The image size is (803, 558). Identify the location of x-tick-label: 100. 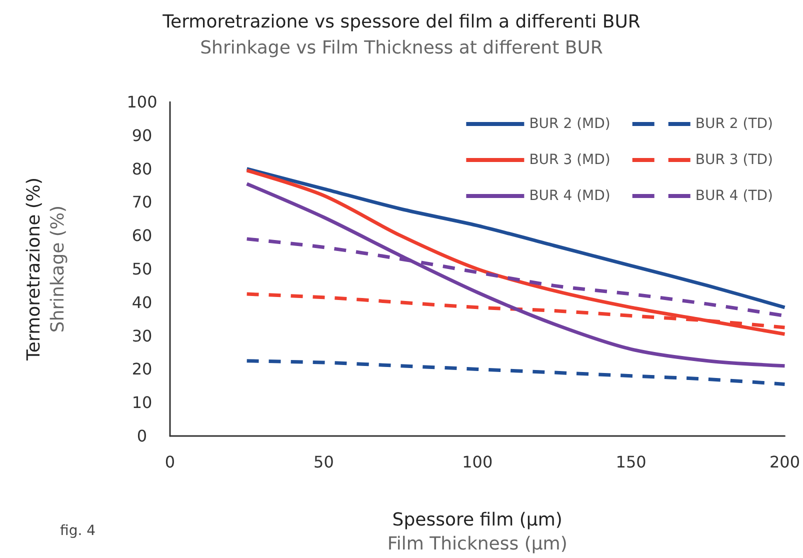
(477, 462).